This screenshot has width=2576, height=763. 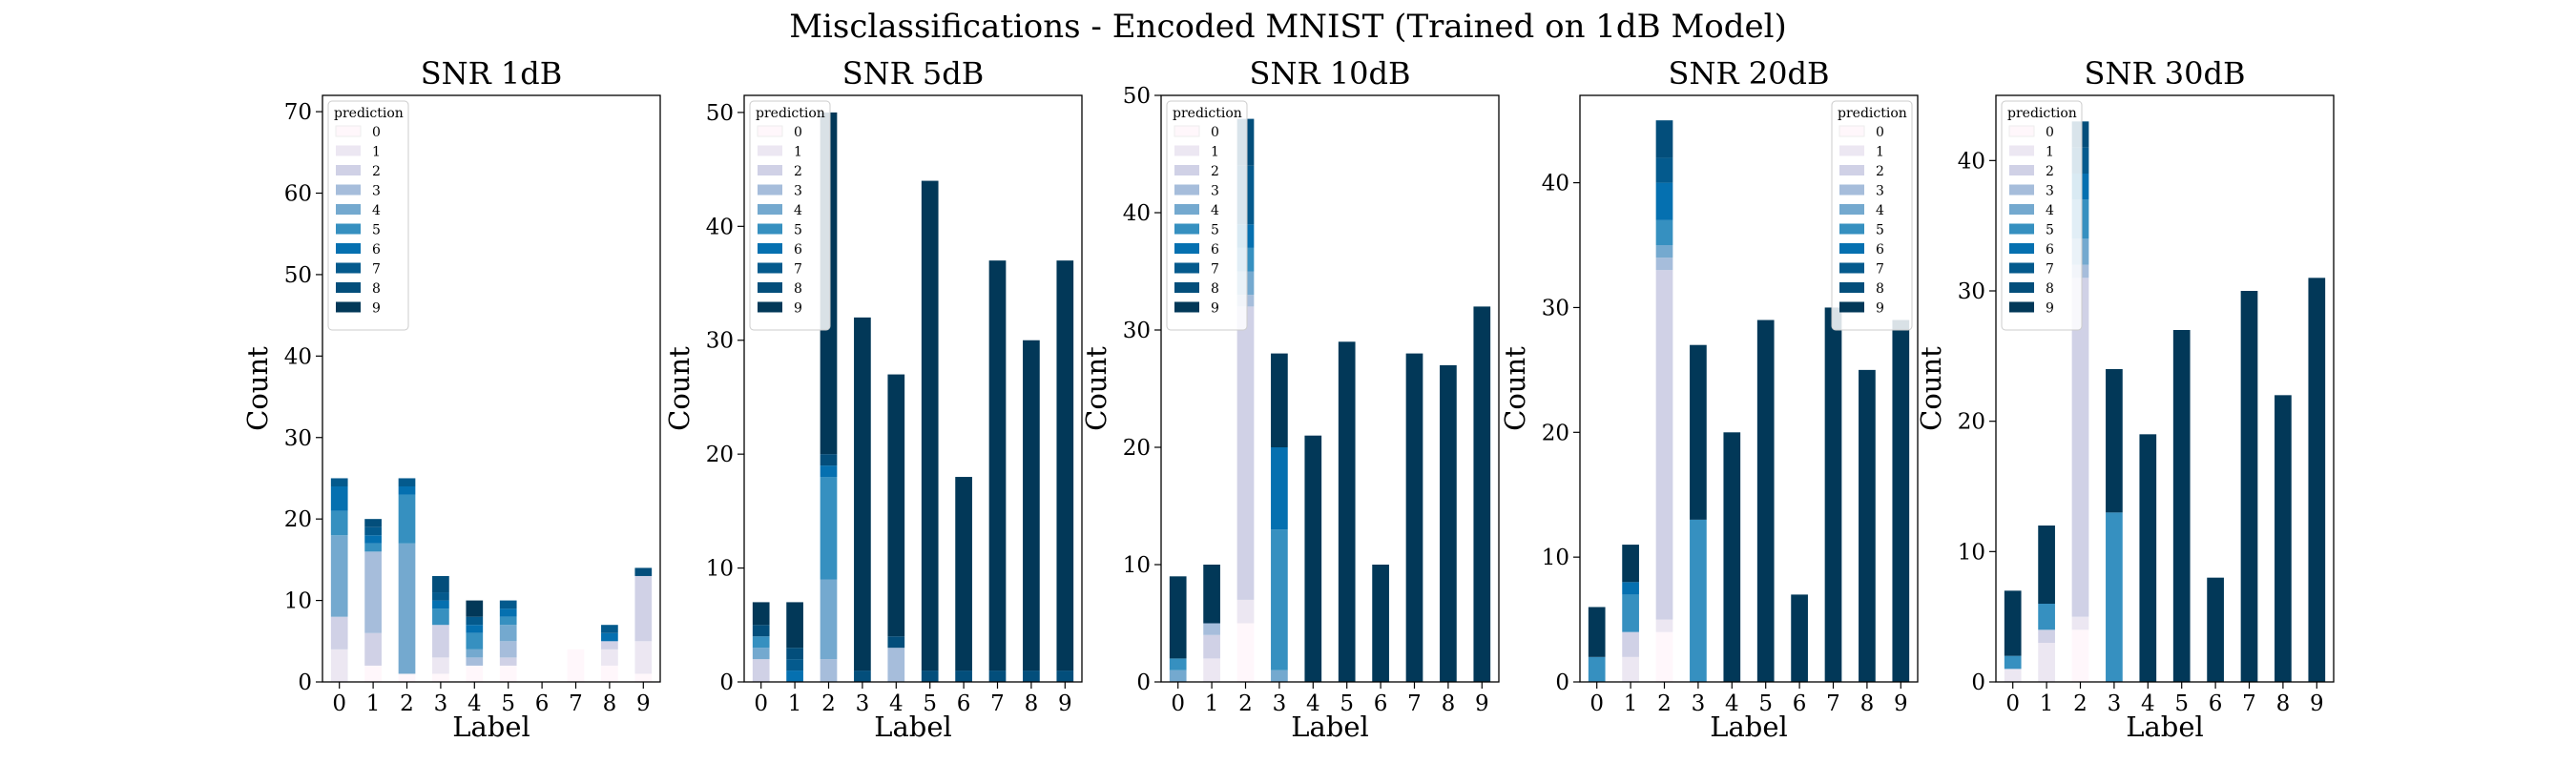 What do you see at coordinates (492, 73) in the screenshot?
I see `panel-title: SNR 1dB` at bounding box center [492, 73].